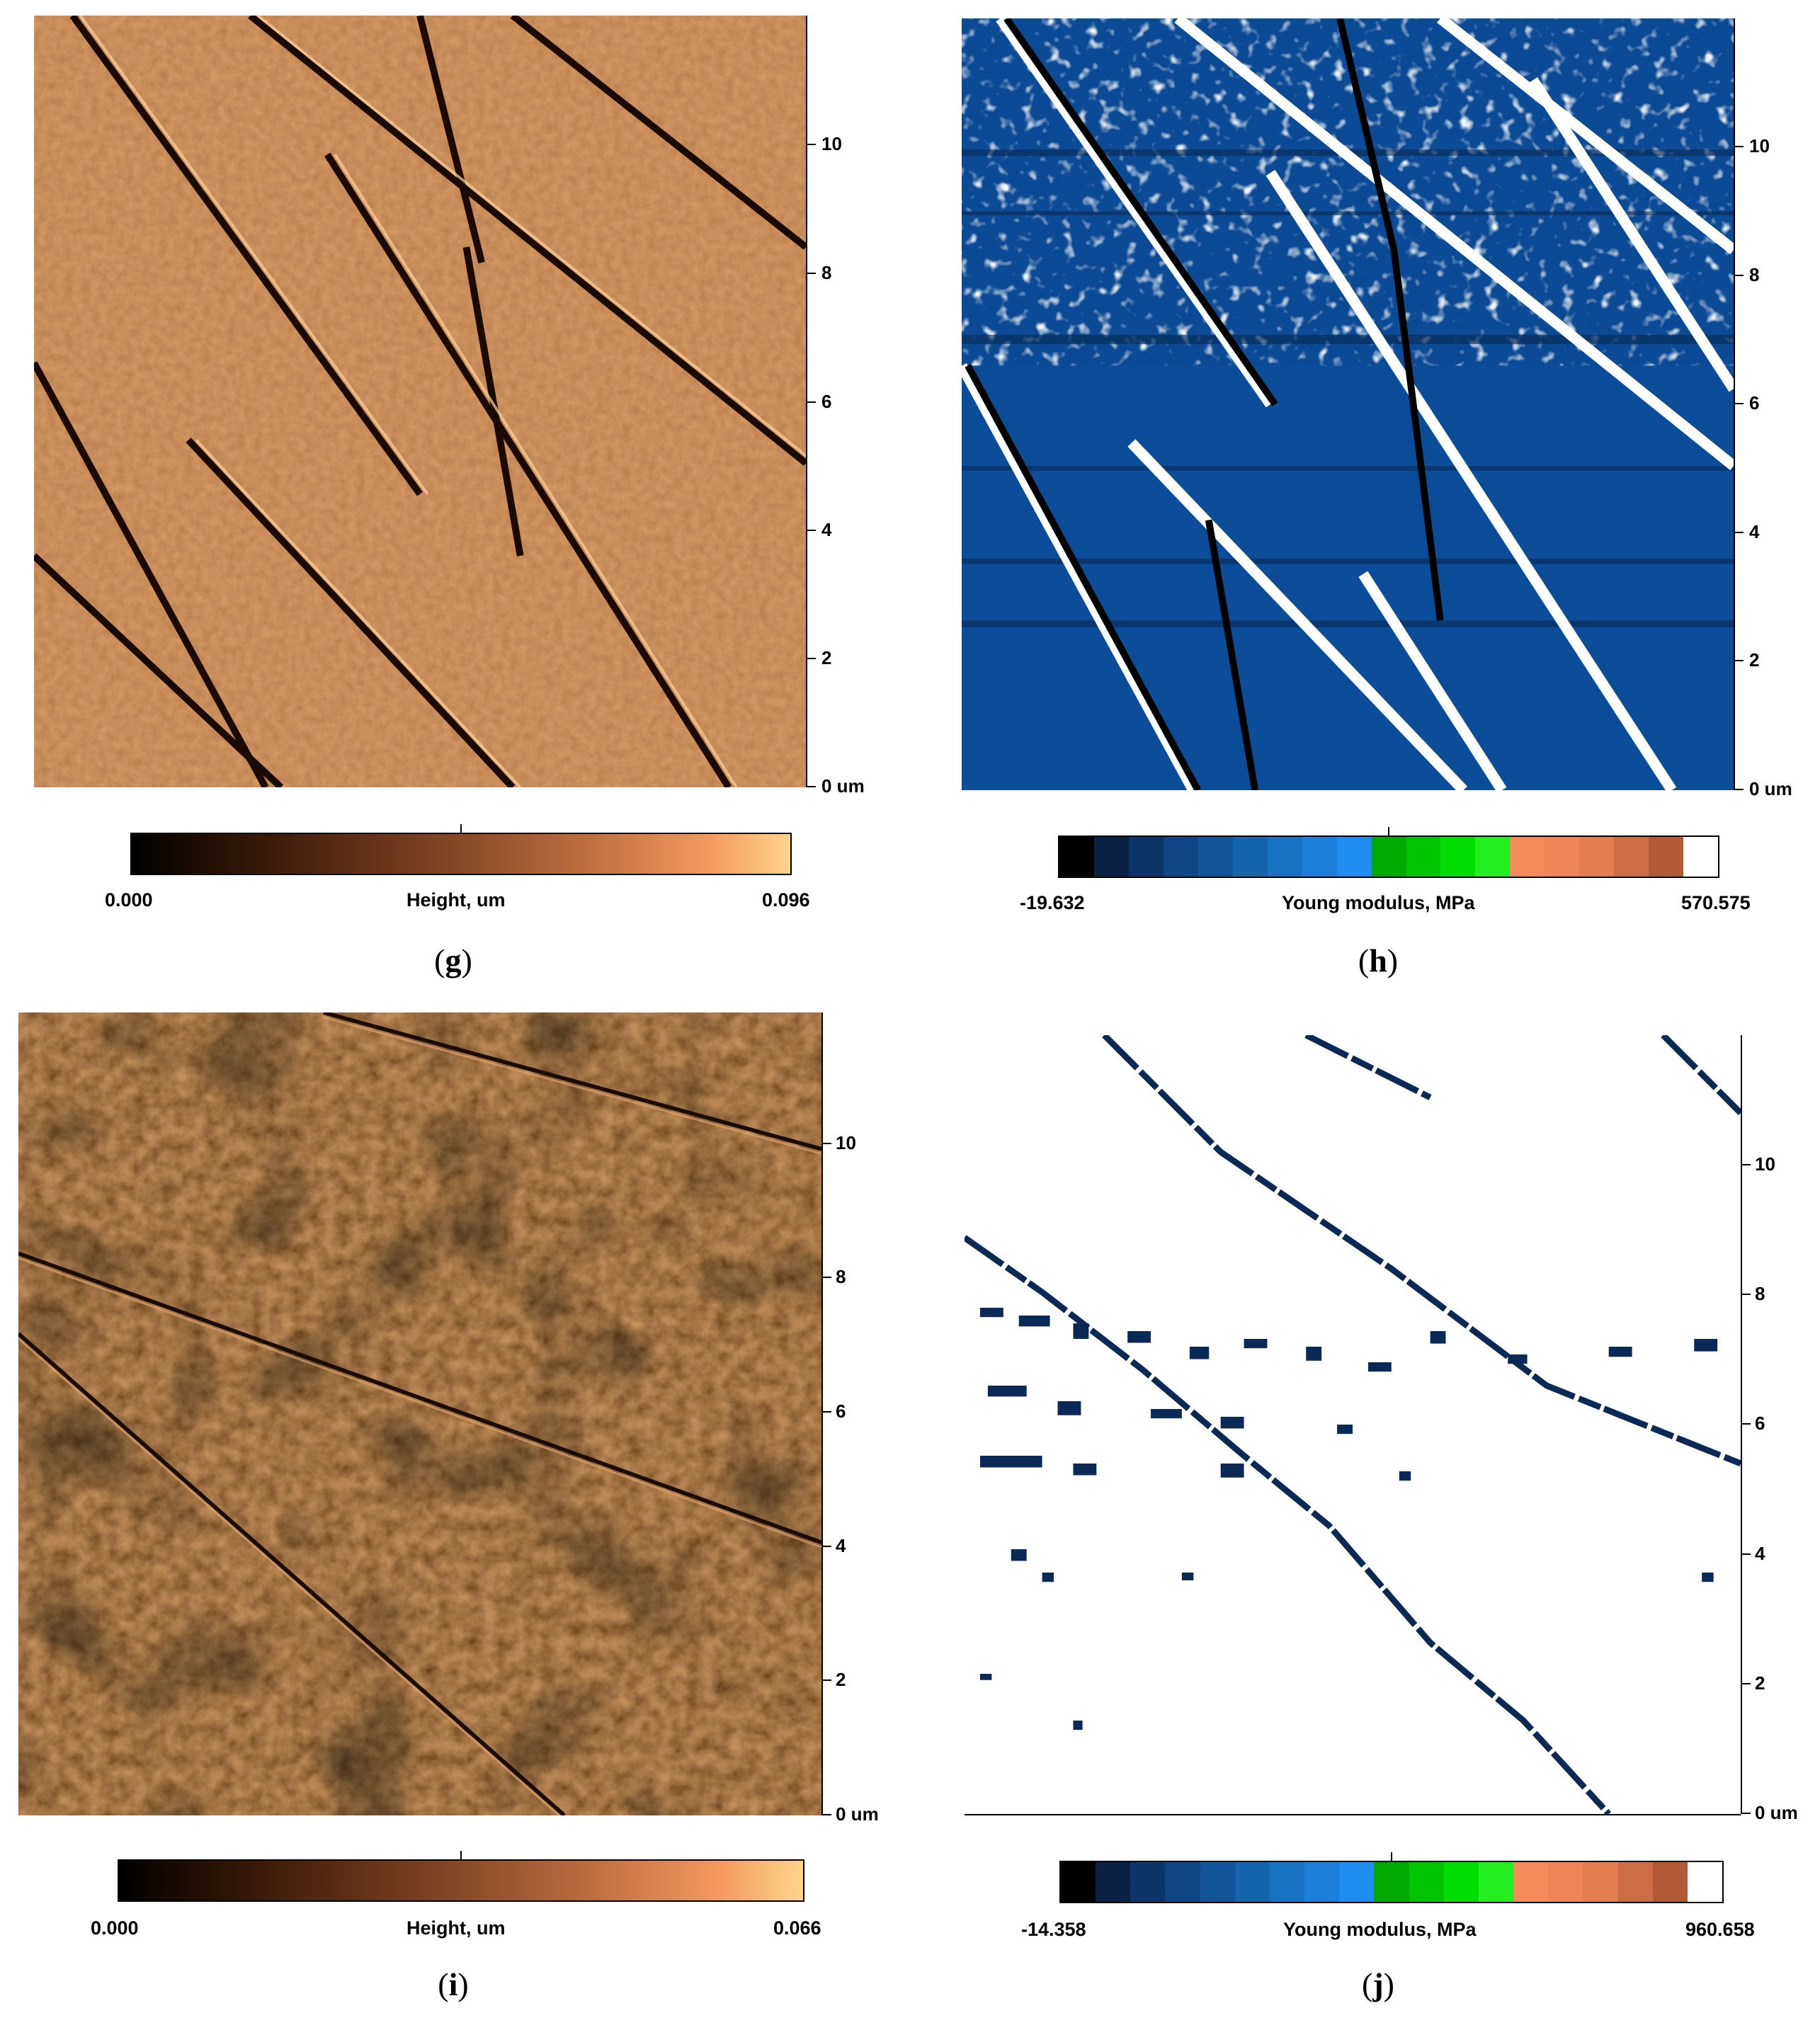 This screenshot has width=1820, height=2025. I want to click on y-axis-h, so click(1735, 404).